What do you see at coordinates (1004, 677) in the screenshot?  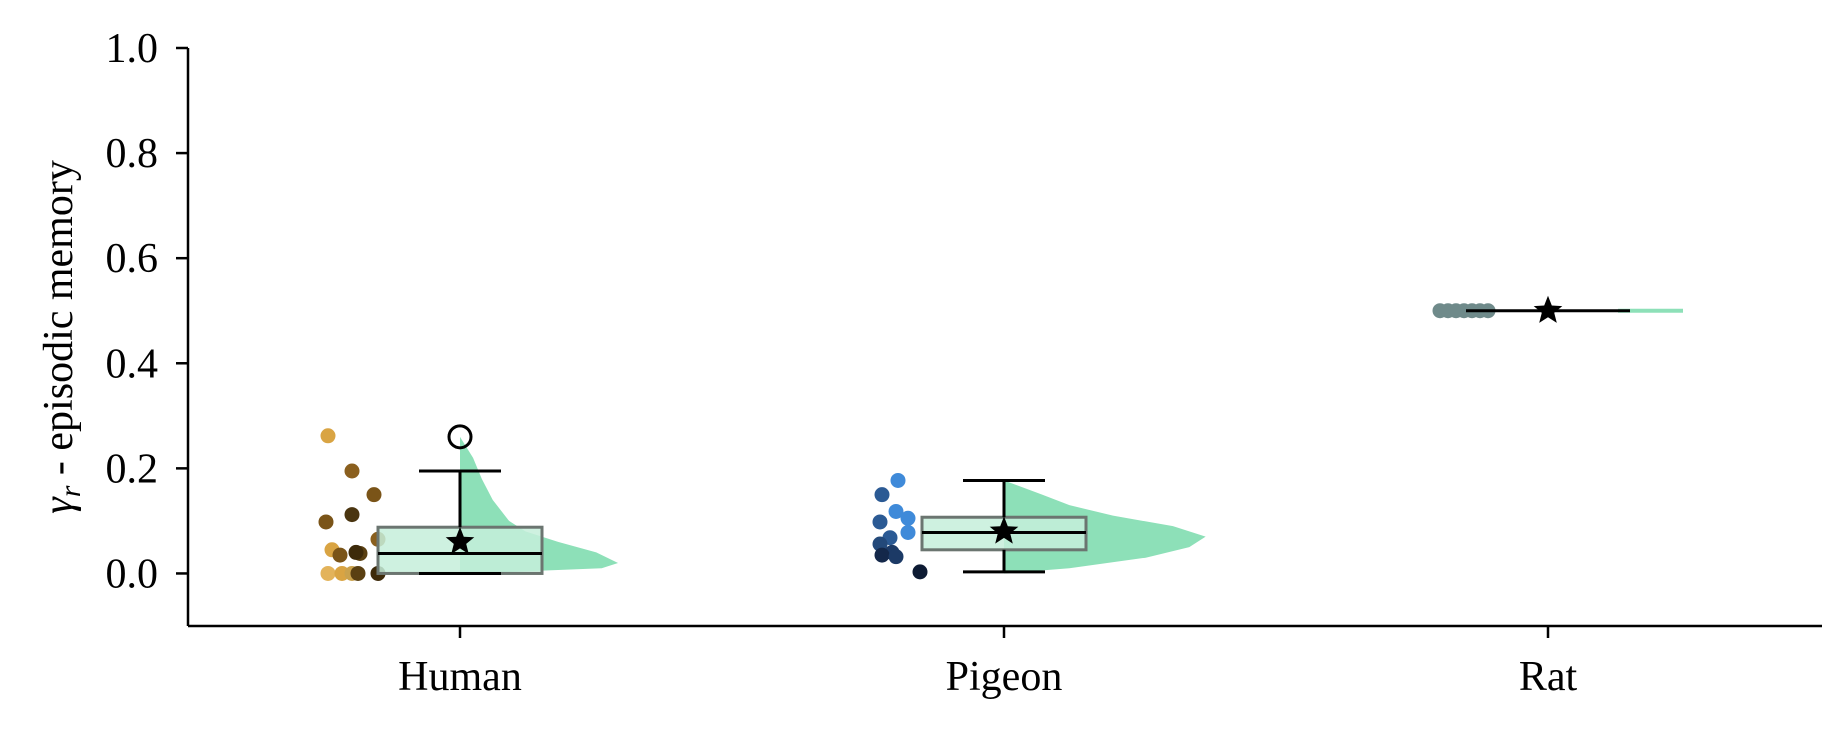 I see `x-tick-label: Pigeon` at bounding box center [1004, 677].